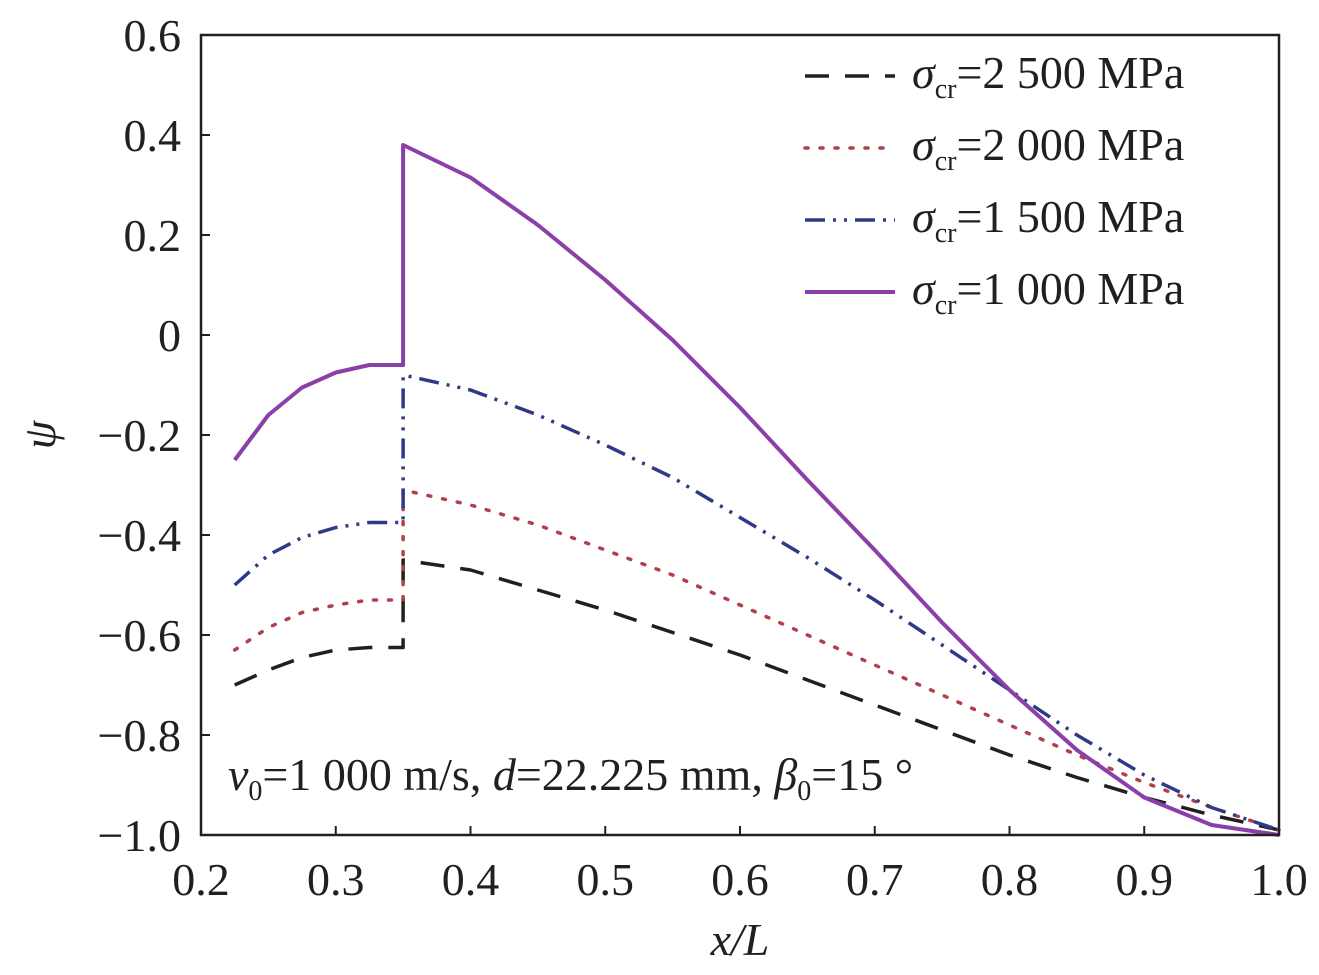  Describe the element at coordinates (377, 774) in the screenshot. I see `annot-v-value: =1 000 m/s,` at that location.